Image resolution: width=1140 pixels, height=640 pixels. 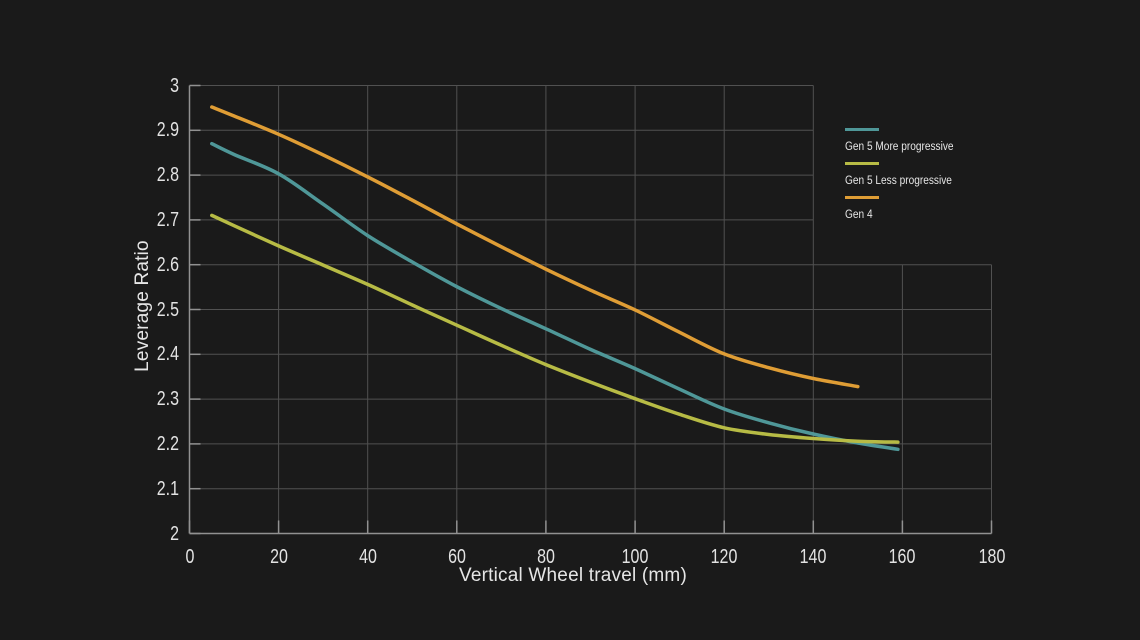 What do you see at coordinates (142, 306) in the screenshot?
I see `y-axis-title: Leverage Ratio` at bounding box center [142, 306].